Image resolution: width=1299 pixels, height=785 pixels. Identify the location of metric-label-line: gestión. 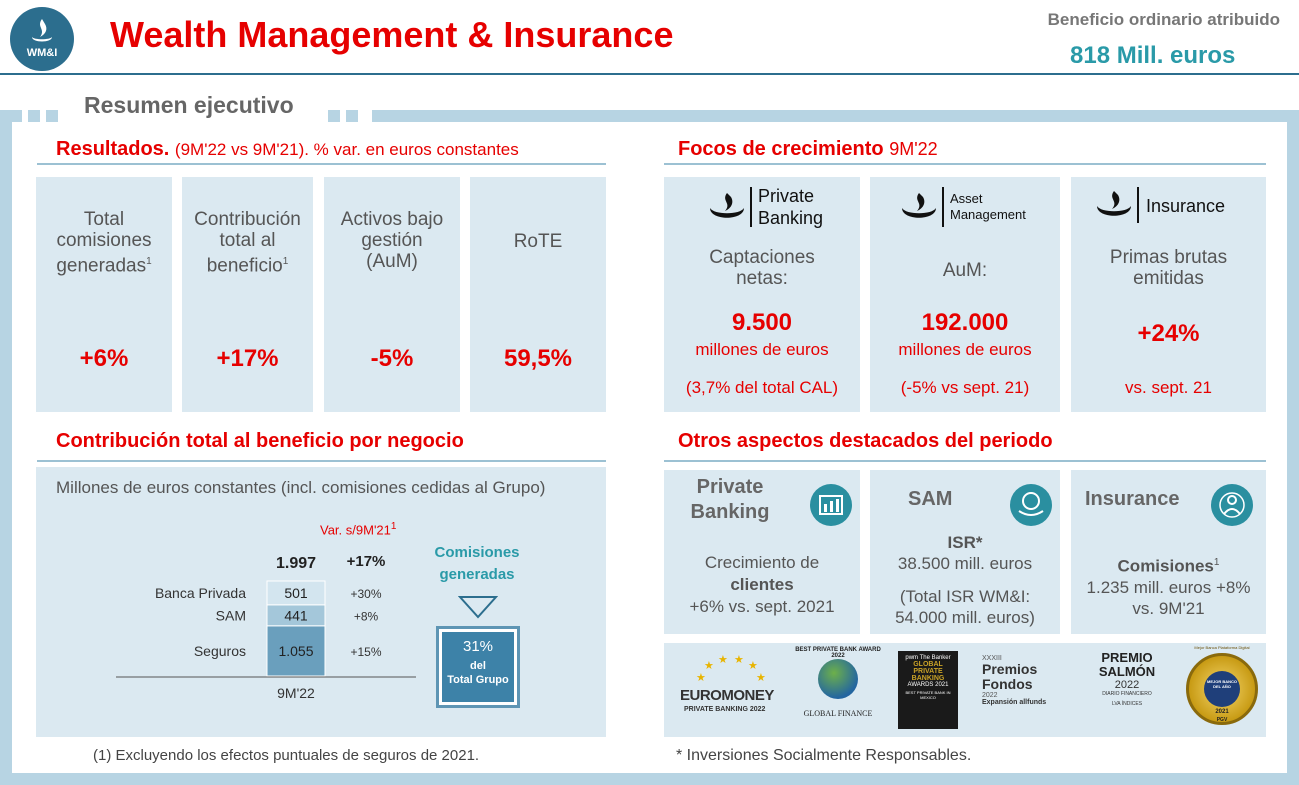
(392, 240).